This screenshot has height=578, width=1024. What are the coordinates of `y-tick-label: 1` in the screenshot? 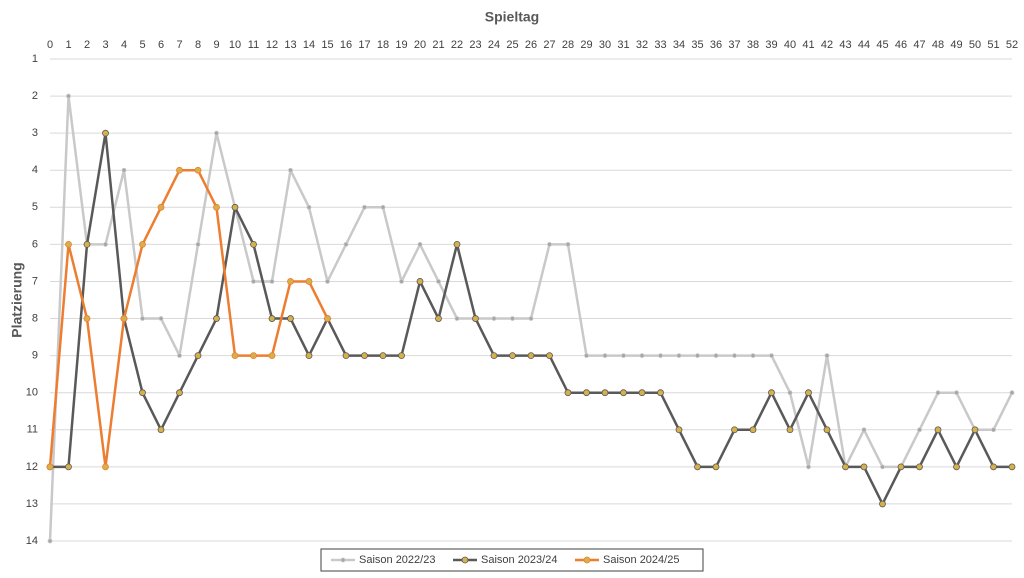 It's located at (35, 59).